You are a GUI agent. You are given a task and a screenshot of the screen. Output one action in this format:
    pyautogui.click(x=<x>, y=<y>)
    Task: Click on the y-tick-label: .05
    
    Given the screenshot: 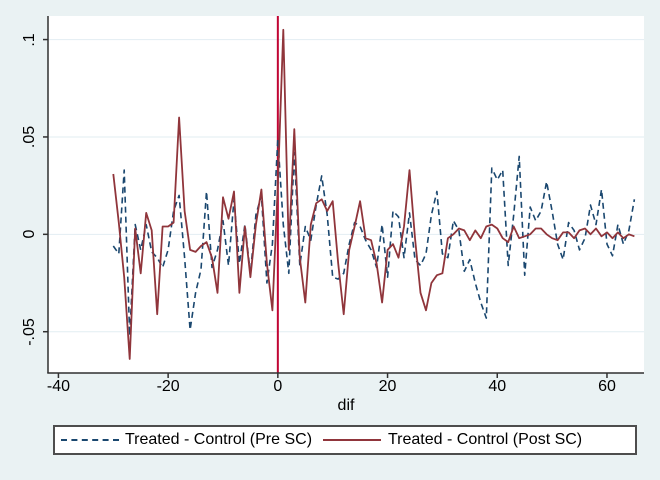 What is the action you would take?
    pyautogui.click(x=29, y=137)
    